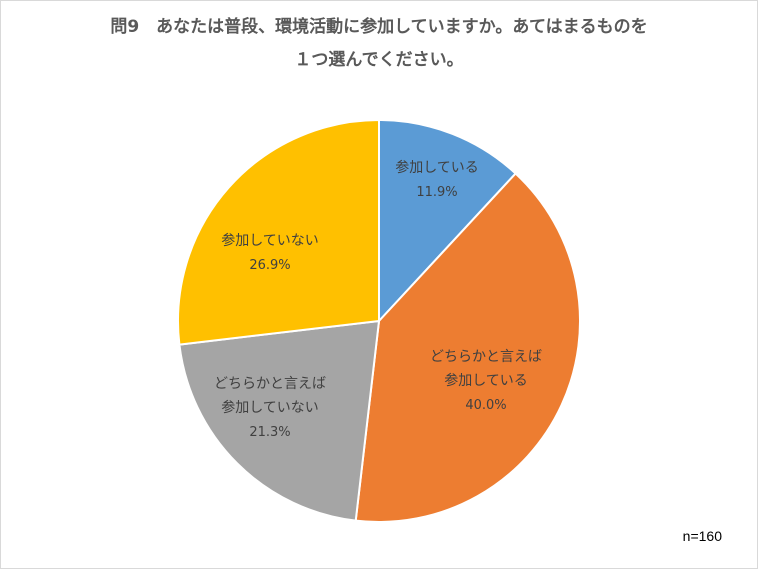 This screenshot has width=758, height=569. I want to click on chart-title-line-1: 問9 あなたは普段、環境活動に参加していますか。あてはまるものを, so click(379, 27).